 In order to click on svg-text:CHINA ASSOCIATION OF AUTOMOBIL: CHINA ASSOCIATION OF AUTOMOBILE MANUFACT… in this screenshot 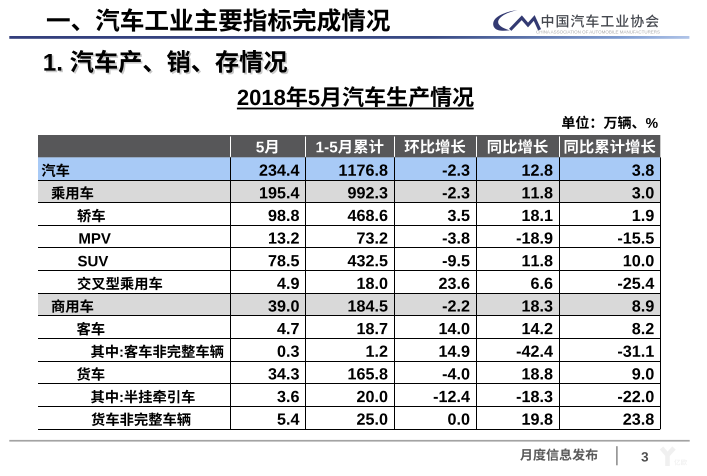, I will do `click(598, 31)`.